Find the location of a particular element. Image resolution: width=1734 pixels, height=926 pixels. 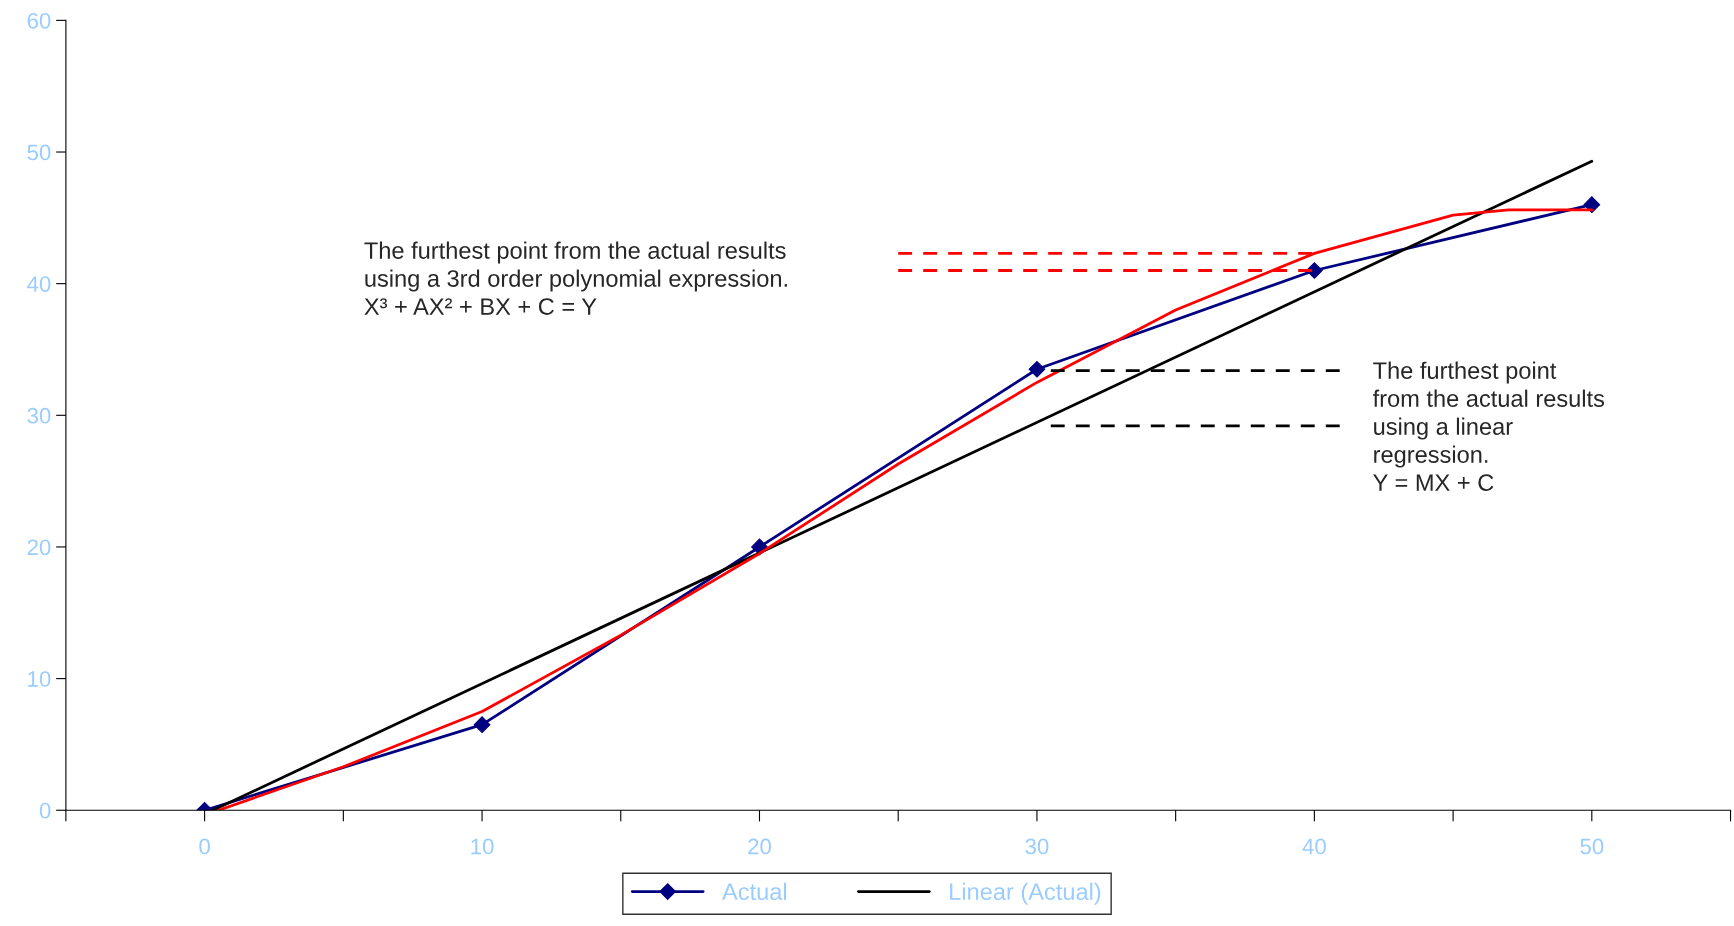

y-tick-label: 0 is located at coordinates (45, 810).